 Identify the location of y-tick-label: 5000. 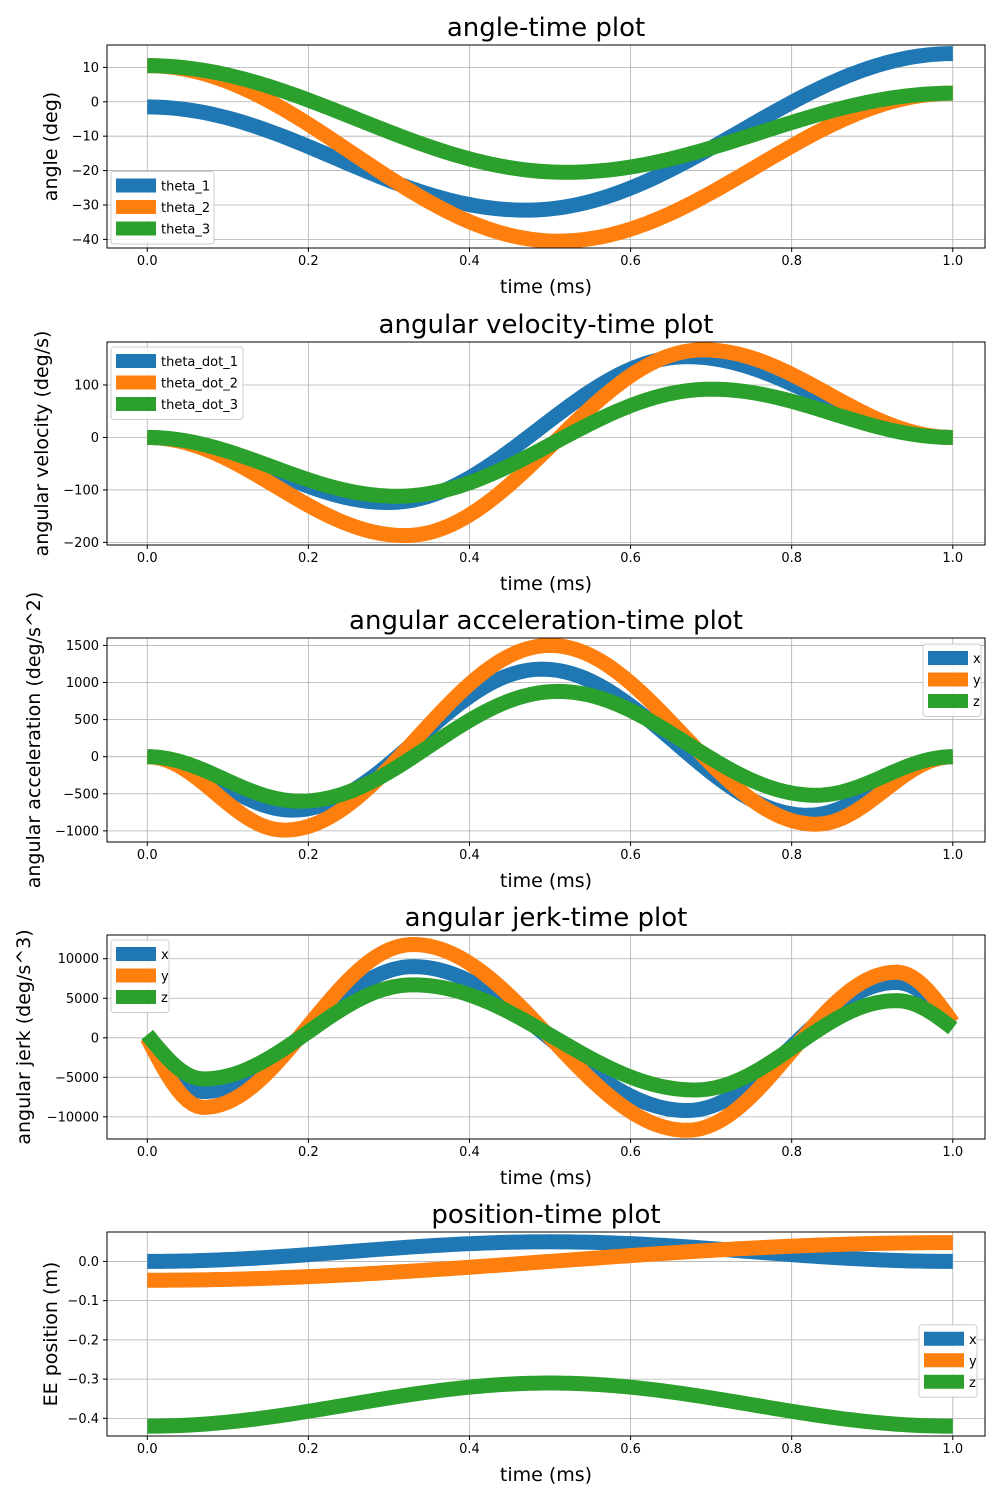
(82, 999).